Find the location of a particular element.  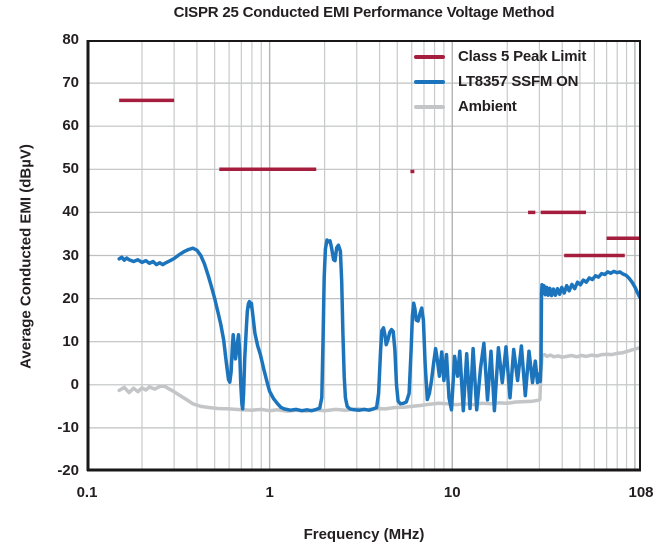

legend-row-lt8357-ssfm-on: LT8357 SSFM ON is located at coordinates (500, 81).